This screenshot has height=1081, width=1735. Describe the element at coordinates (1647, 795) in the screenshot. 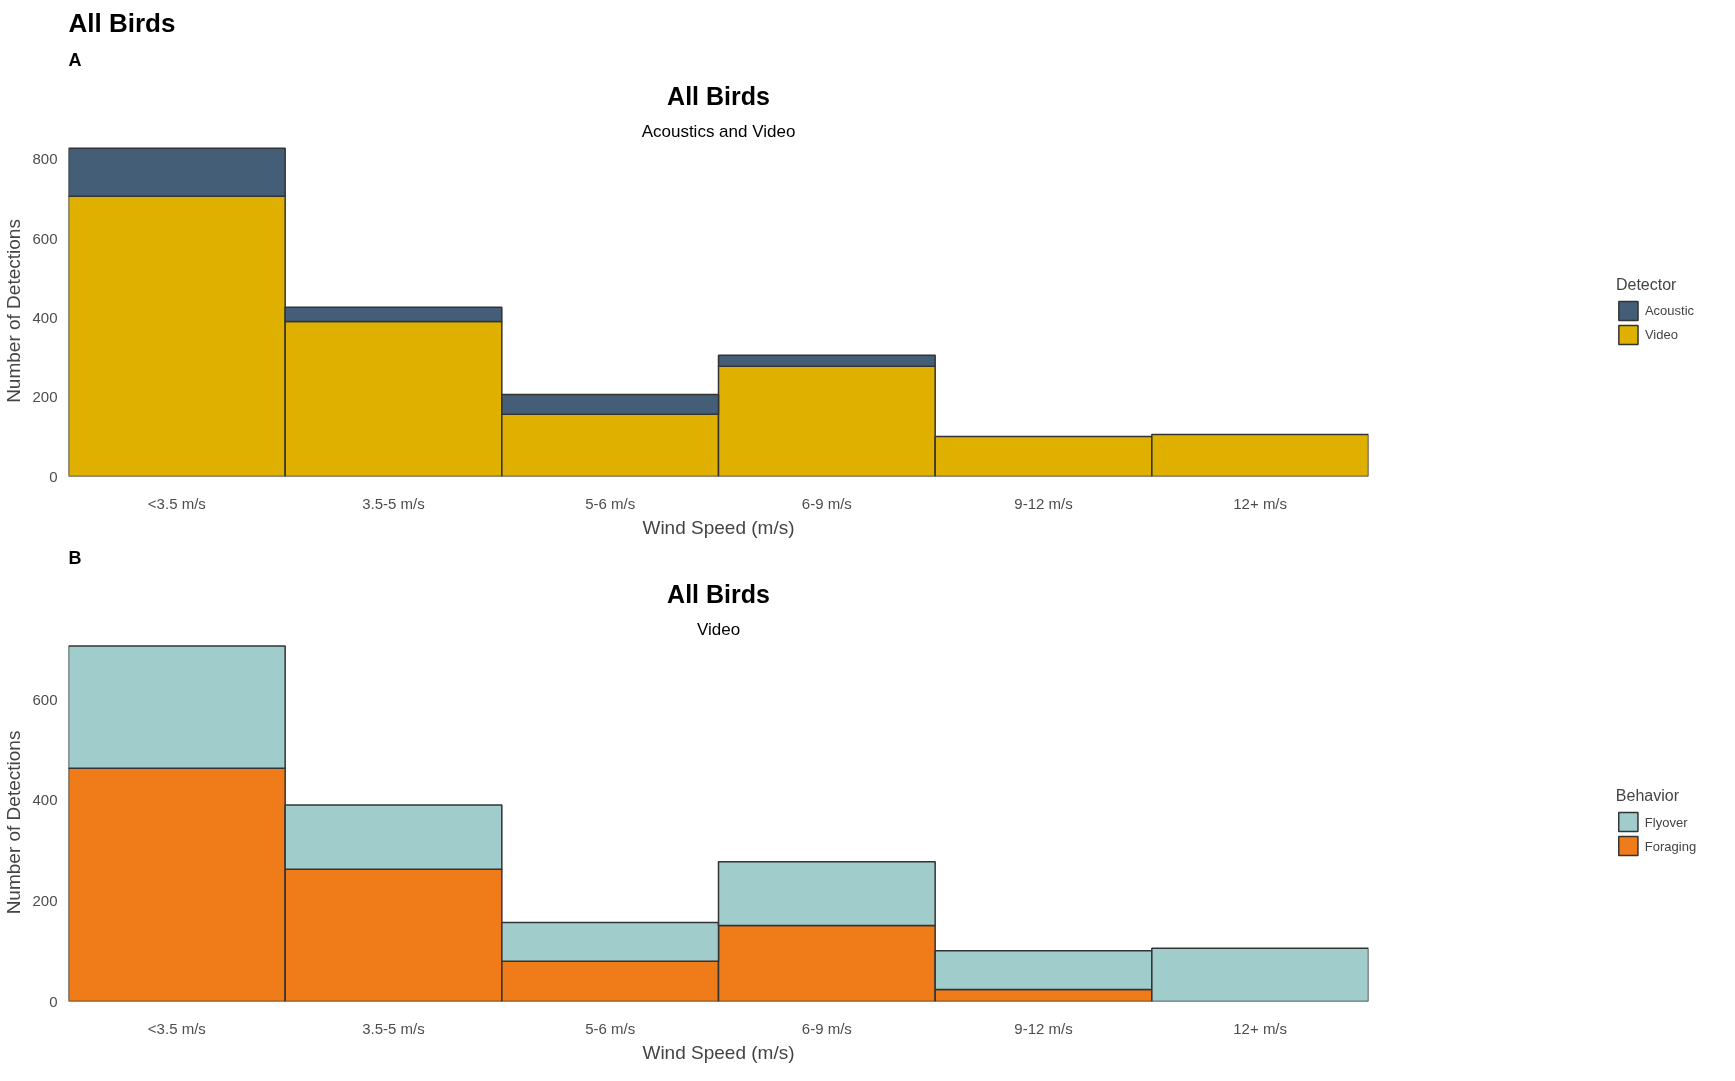

I see `legend-title: Behavior` at that location.